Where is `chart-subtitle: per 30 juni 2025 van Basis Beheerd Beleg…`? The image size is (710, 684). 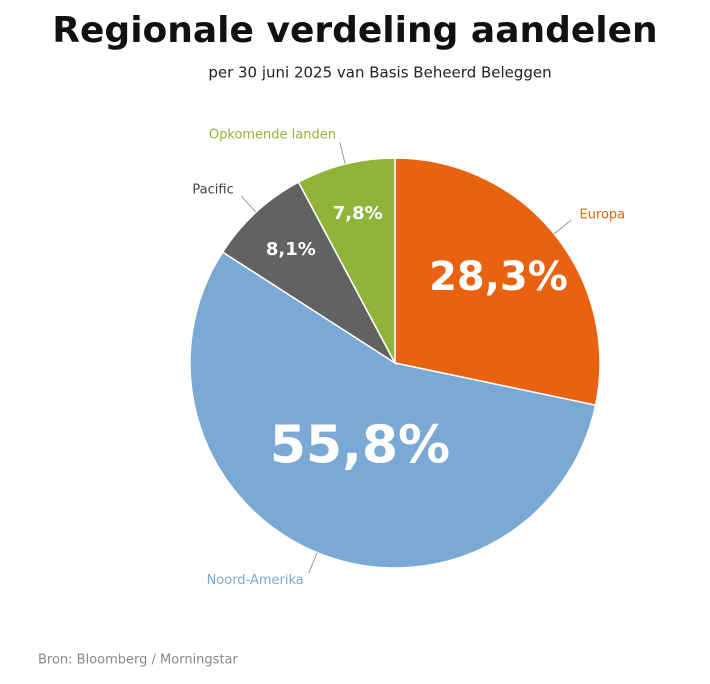 chart-subtitle: per 30 juni 2025 van Basis Beheerd Beleg… is located at coordinates (379, 73).